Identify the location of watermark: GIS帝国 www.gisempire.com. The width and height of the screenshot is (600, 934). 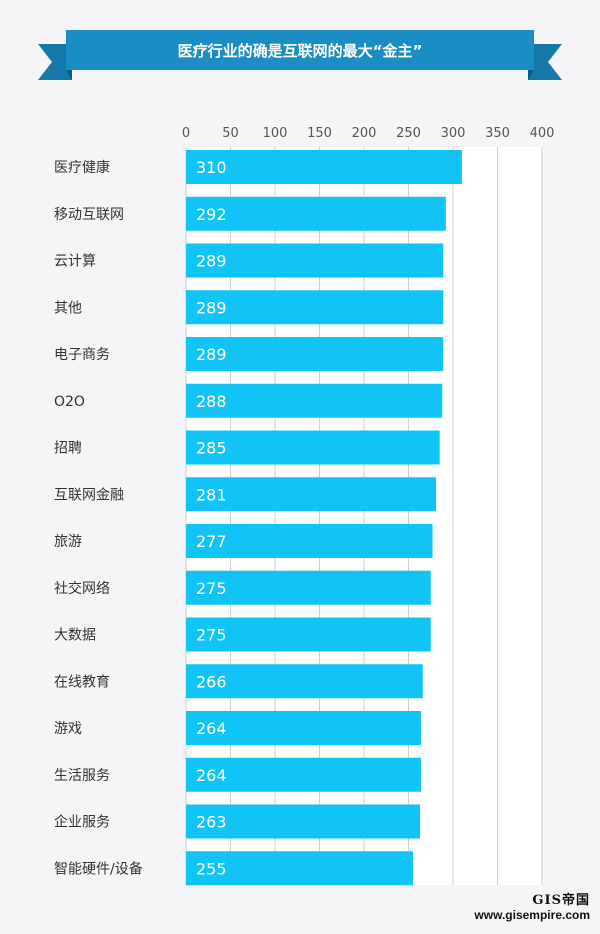
(532, 905).